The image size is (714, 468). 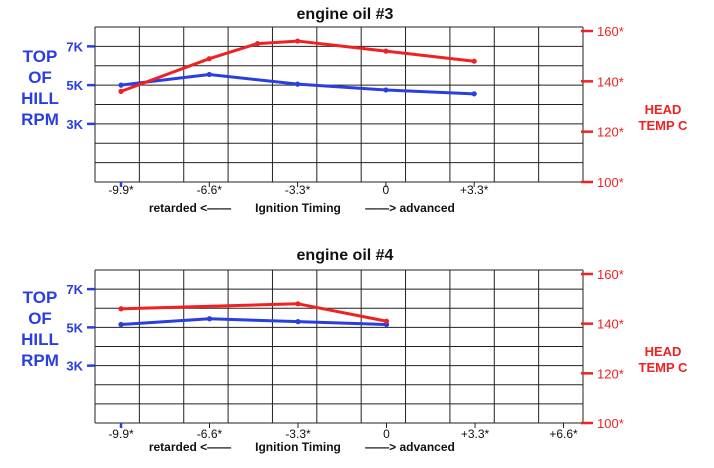 What do you see at coordinates (345, 255) in the screenshot?
I see `chart-title: engine oil #4` at bounding box center [345, 255].